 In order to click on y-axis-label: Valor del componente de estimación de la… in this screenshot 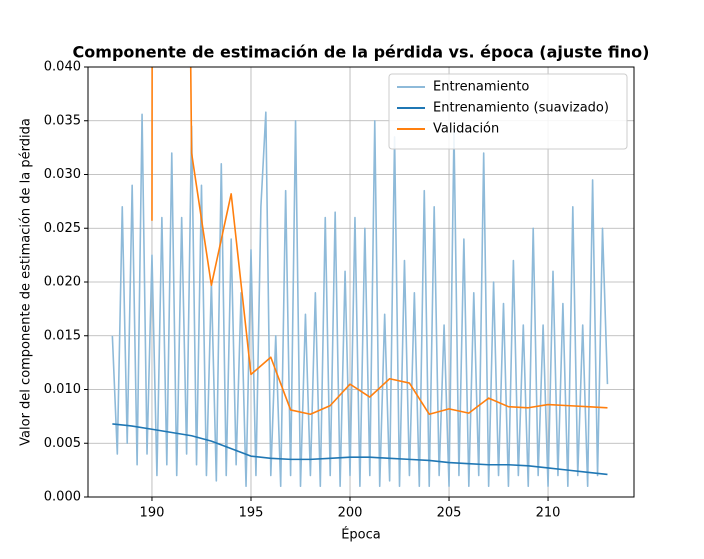, I will do `click(26, 282)`.